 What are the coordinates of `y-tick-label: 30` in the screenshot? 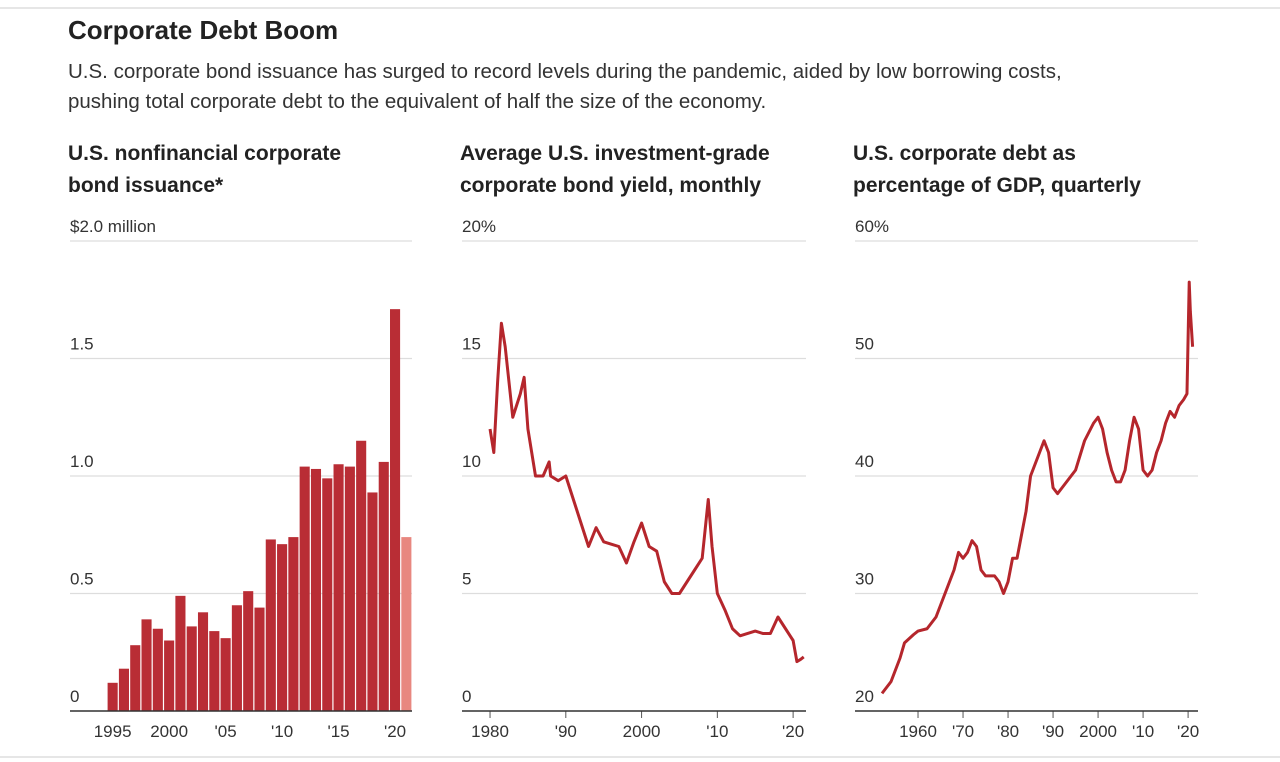 It's located at (864, 579).